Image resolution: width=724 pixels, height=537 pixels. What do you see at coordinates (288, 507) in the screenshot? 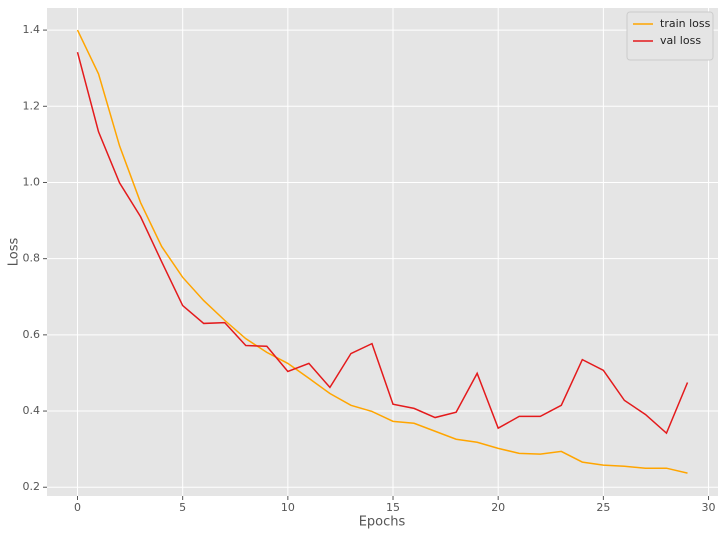
I see `x-tick-label: 10` at bounding box center [288, 507].